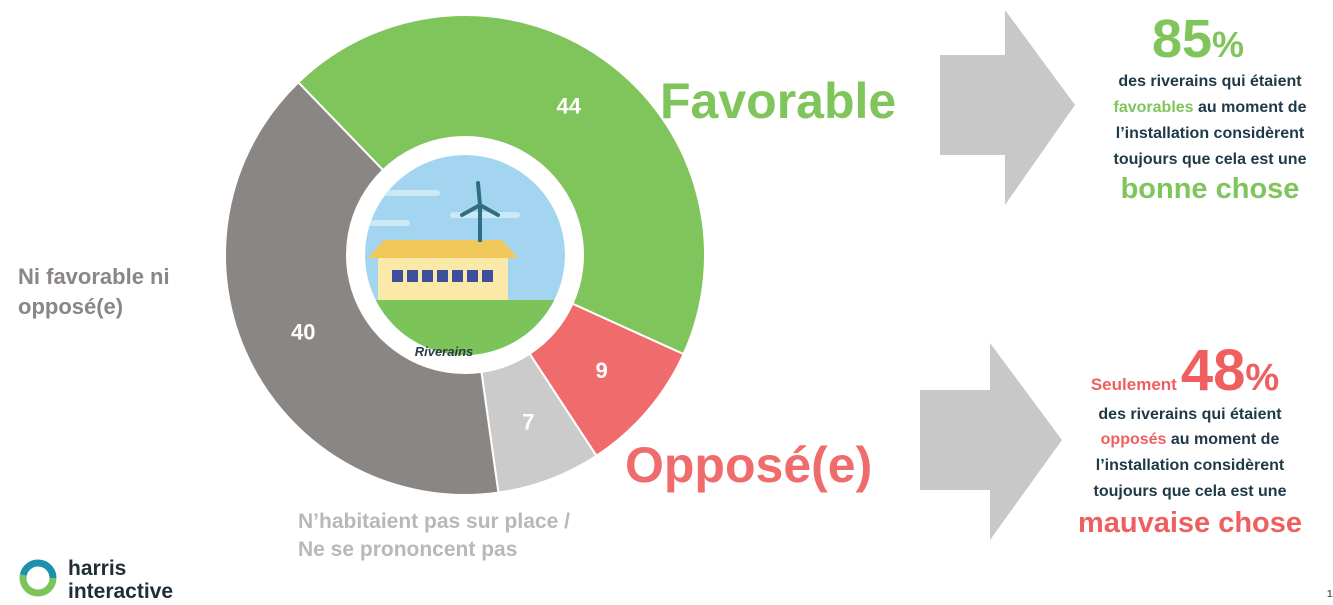 Image resolution: width=1333 pixels, height=605 pixels. Describe the element at coordinates (120, 591) in the screenshot. I see `logo-text: interactive` at that location.